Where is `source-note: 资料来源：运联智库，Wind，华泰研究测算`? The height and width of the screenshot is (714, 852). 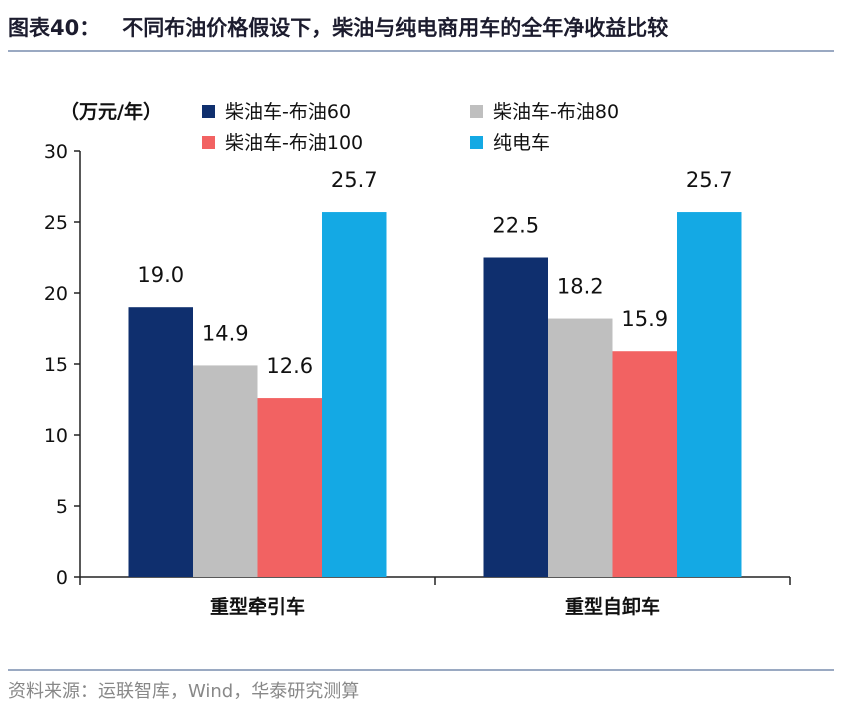
source-note: 资料来源：运联智库，Wind，华泰研究测算 is located at coordinates (184, 691).